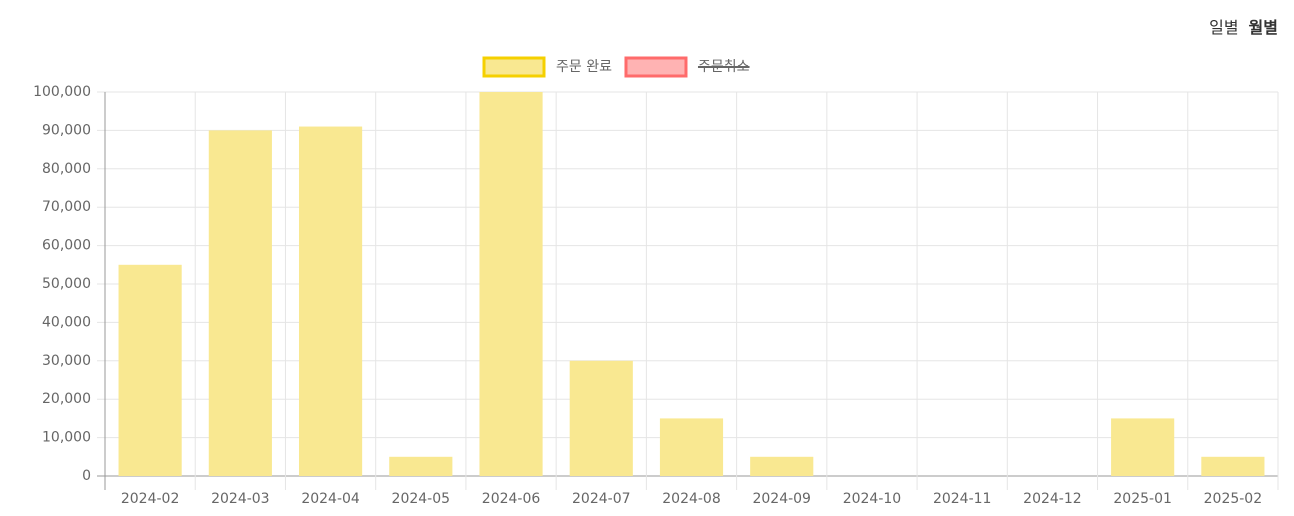 The height and width of the screenshot is (516, 1294). What do you see at coordinates (66, 130) in the screenshot?
I see `y-tick-label: 90,000` at bounding box center [66, 130].